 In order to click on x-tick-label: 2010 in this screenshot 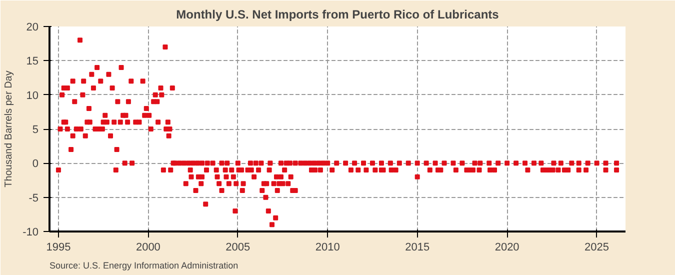, I will do `click(327, 248)`.